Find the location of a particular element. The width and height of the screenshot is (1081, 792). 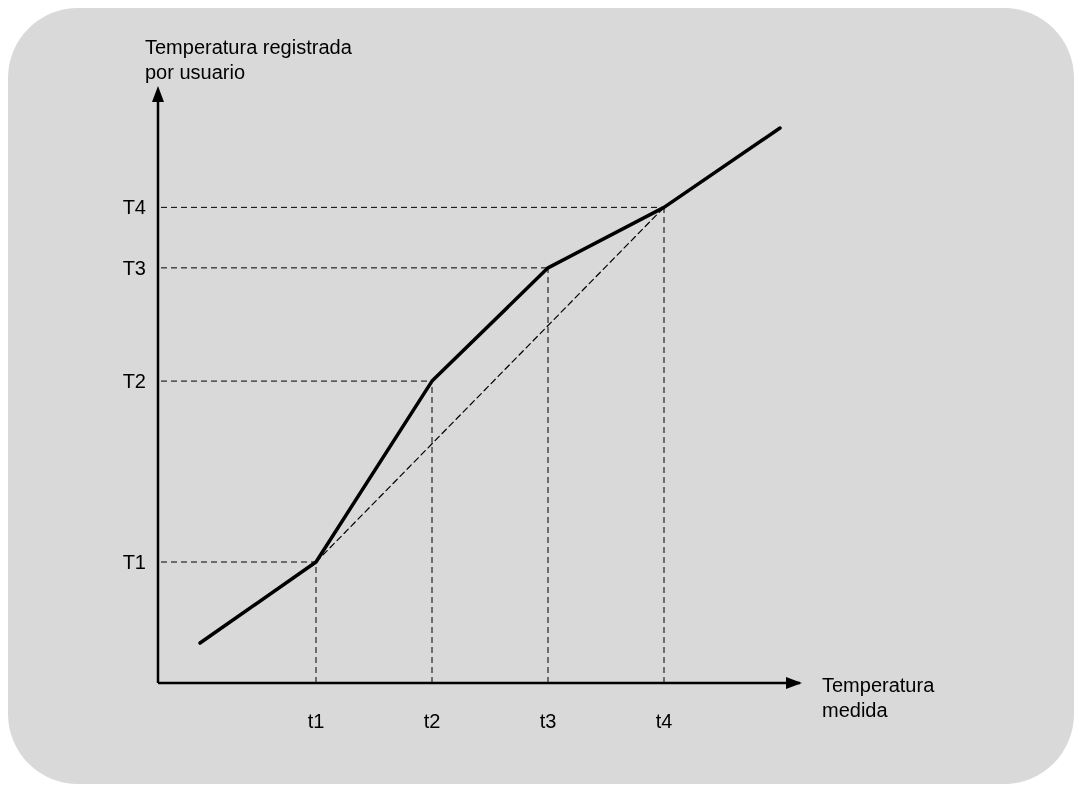

x-tick-label: t1 is located at coordinates (316, 721).